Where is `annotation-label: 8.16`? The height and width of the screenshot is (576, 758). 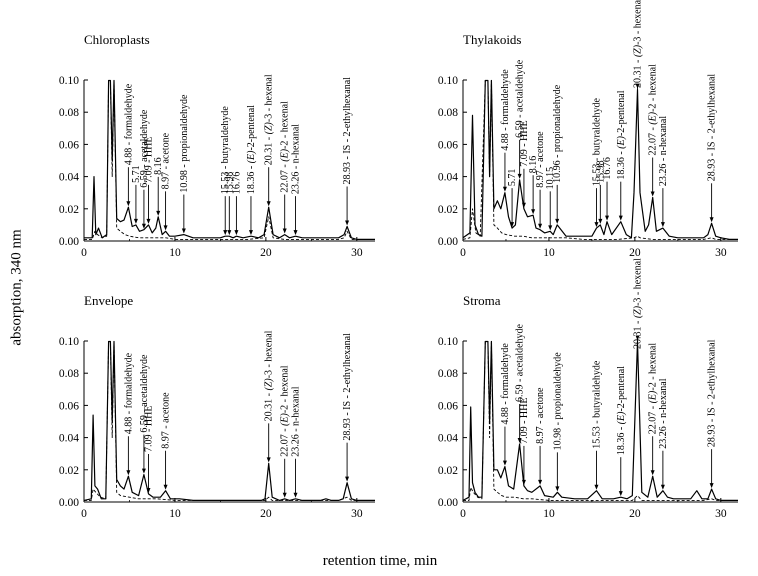
annotation-label: 8.16 is located at coordinates (158, 166).